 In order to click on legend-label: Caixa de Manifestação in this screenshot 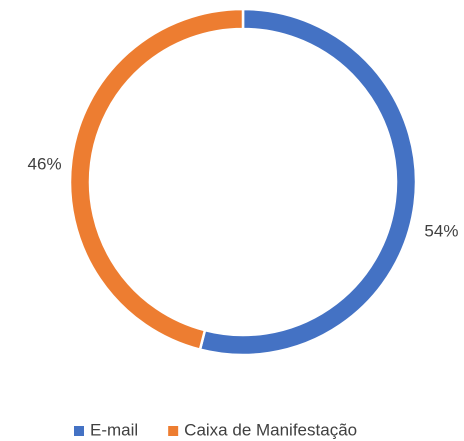, I will do `click(270, 429)`.